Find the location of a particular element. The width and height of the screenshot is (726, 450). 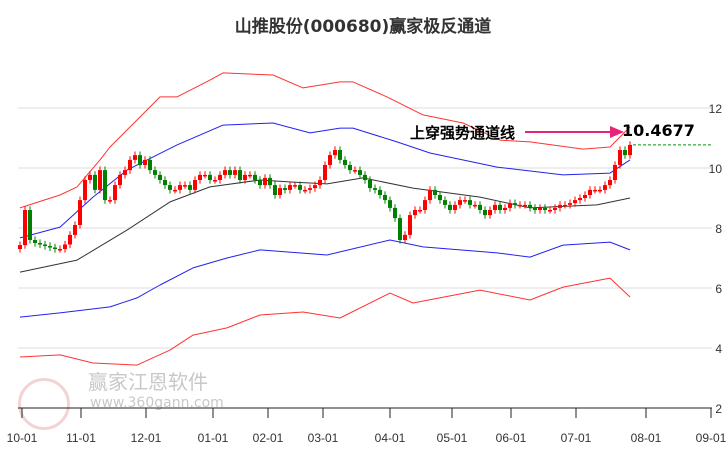

y-tick-label: 10 is located at coordinates (716, 169).